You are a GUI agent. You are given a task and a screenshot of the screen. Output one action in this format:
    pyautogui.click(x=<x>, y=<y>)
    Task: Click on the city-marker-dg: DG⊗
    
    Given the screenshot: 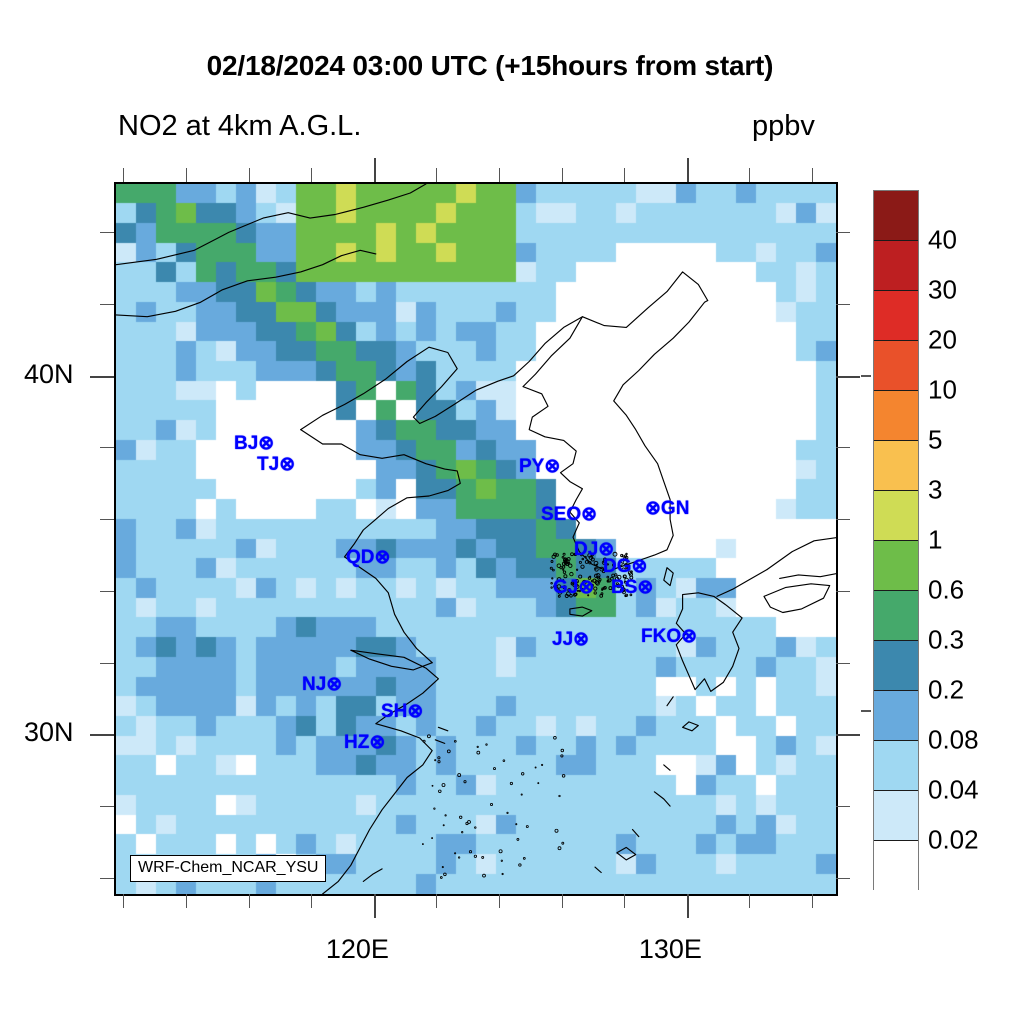 What is the action you would take?
    pyautogui.click(x=625, y=566)
    